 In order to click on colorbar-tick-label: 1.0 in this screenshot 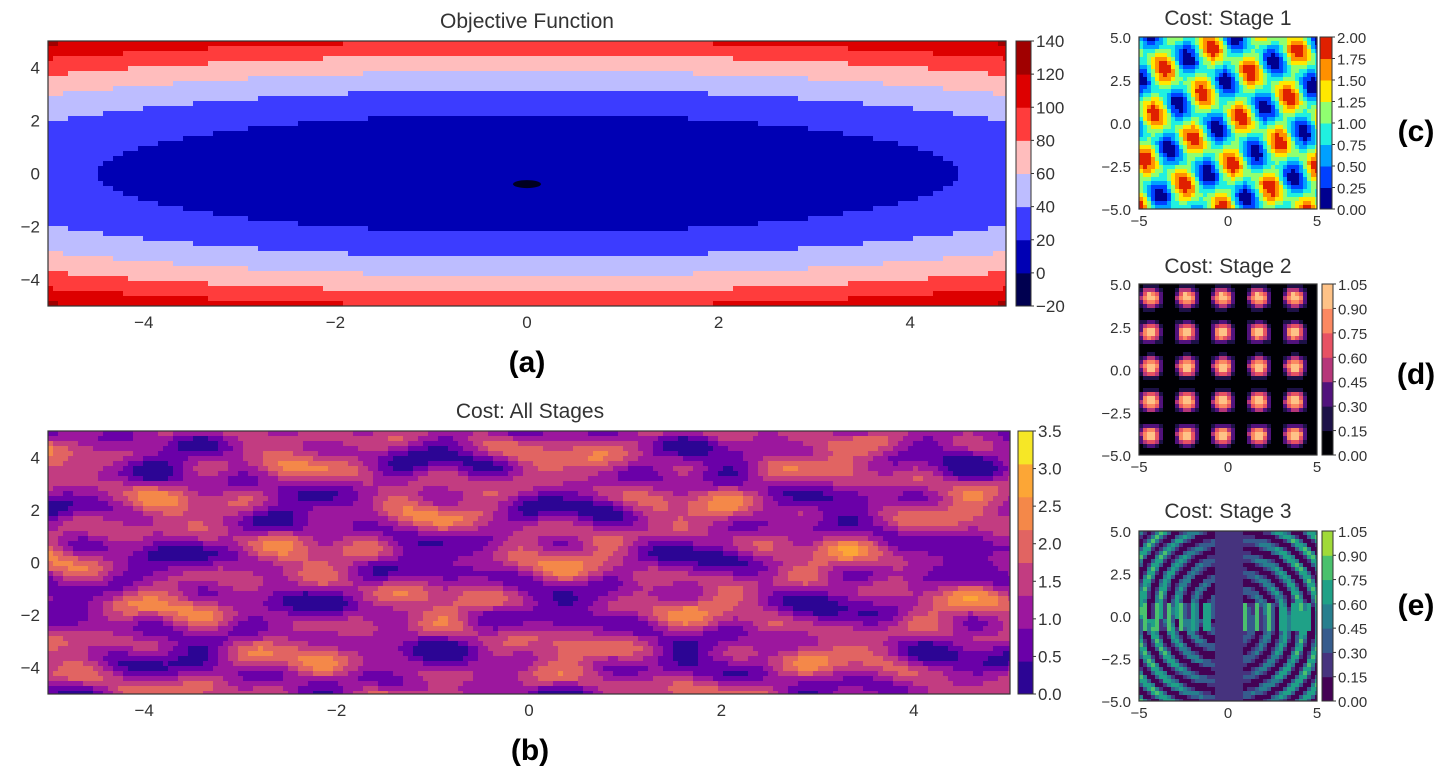, I will do `click(1050, 619)`.